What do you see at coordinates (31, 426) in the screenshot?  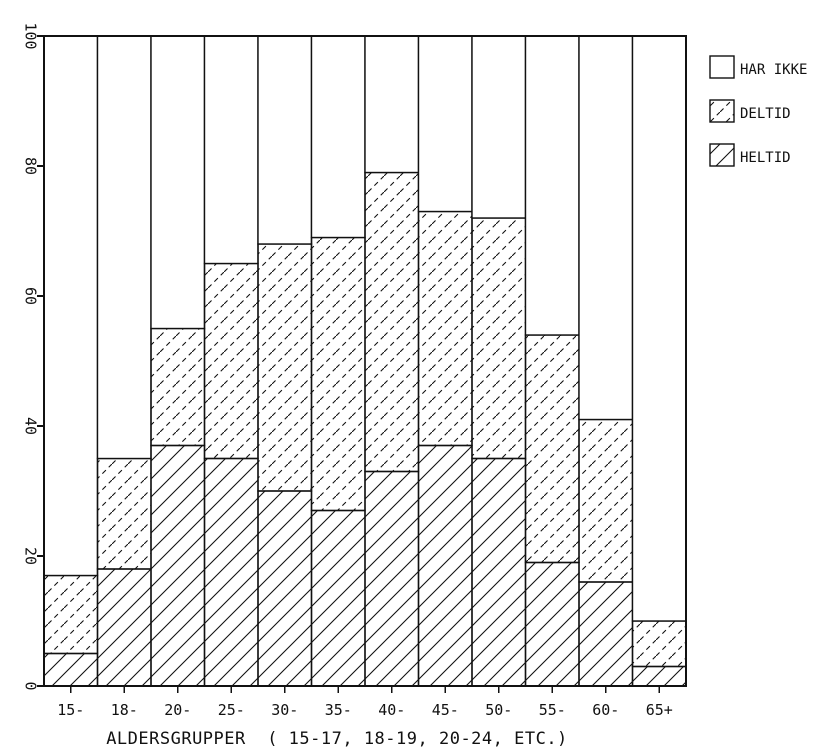 I see `y-tick-label: 40` at bounding box center [31, 426].